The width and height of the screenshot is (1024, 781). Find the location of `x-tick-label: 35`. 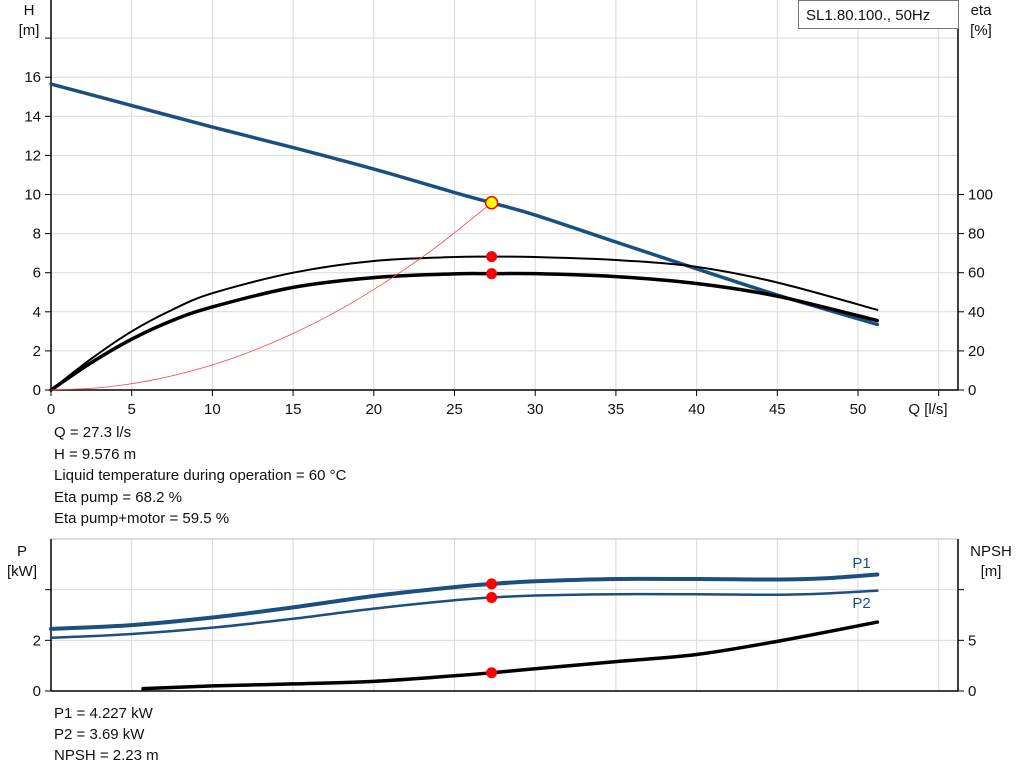

x-tick-label: 35 is located at coordinates (616, 409).